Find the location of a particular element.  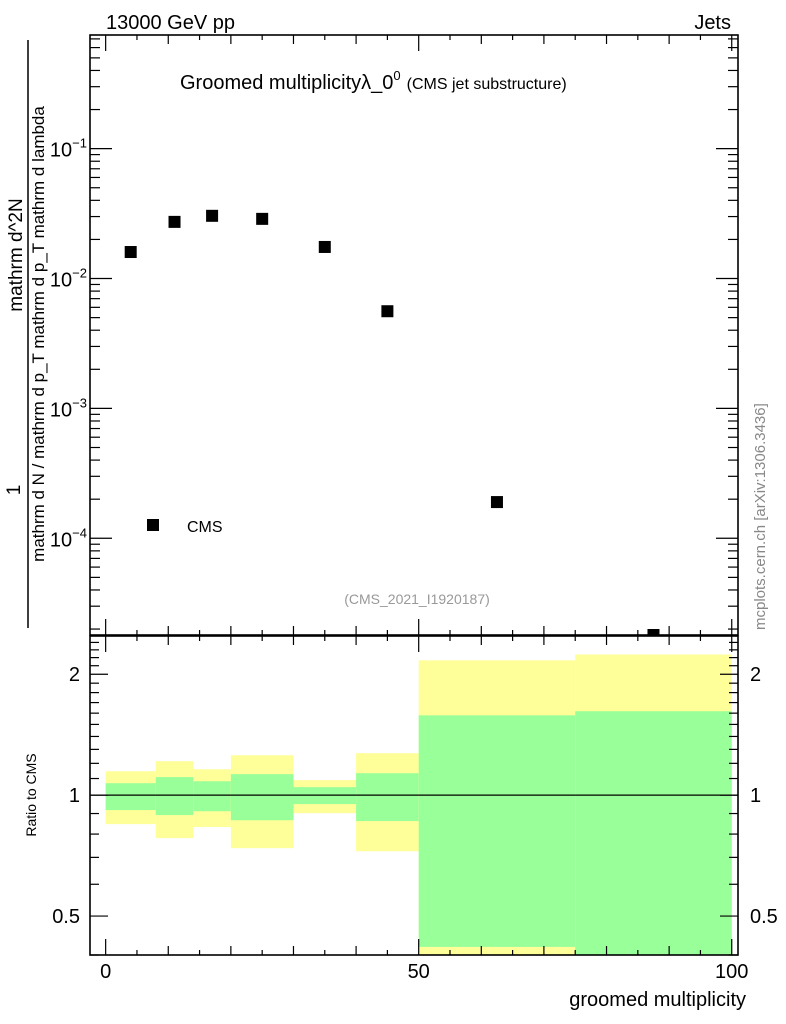

y-tick-label: 10⁻³ is located at coordinates (68, 408).